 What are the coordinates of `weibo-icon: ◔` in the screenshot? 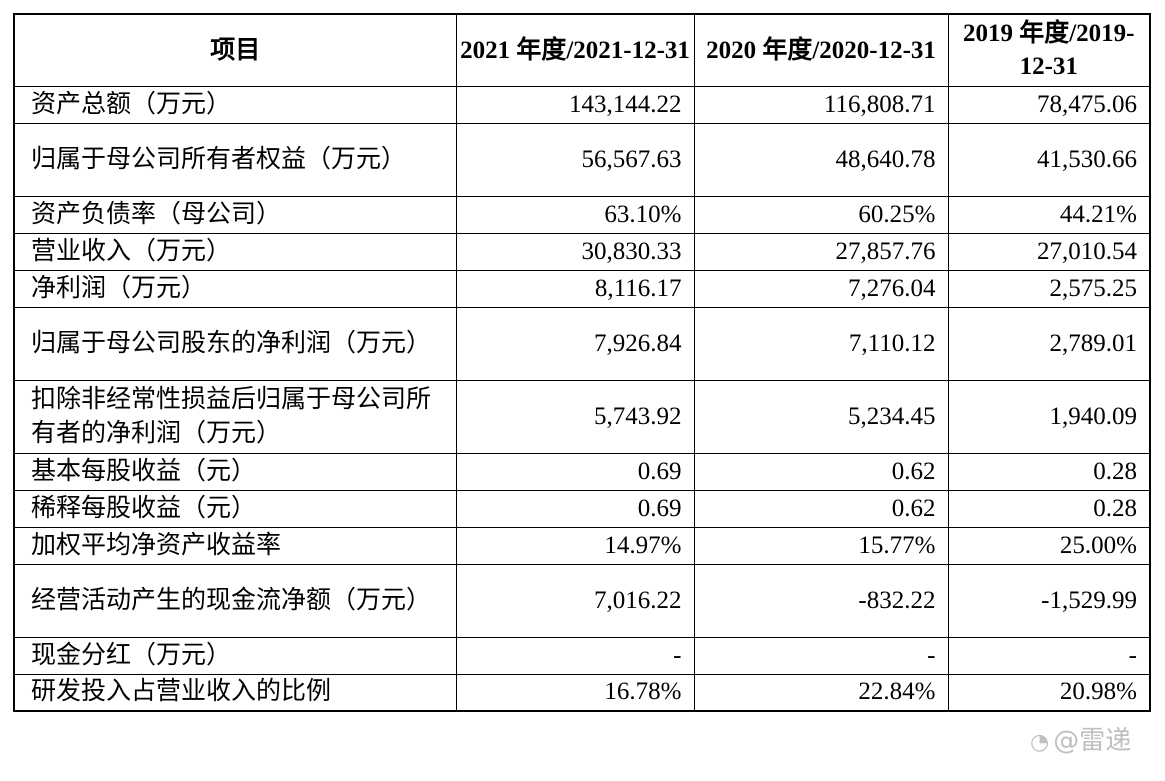 It's located at (1040, 742).